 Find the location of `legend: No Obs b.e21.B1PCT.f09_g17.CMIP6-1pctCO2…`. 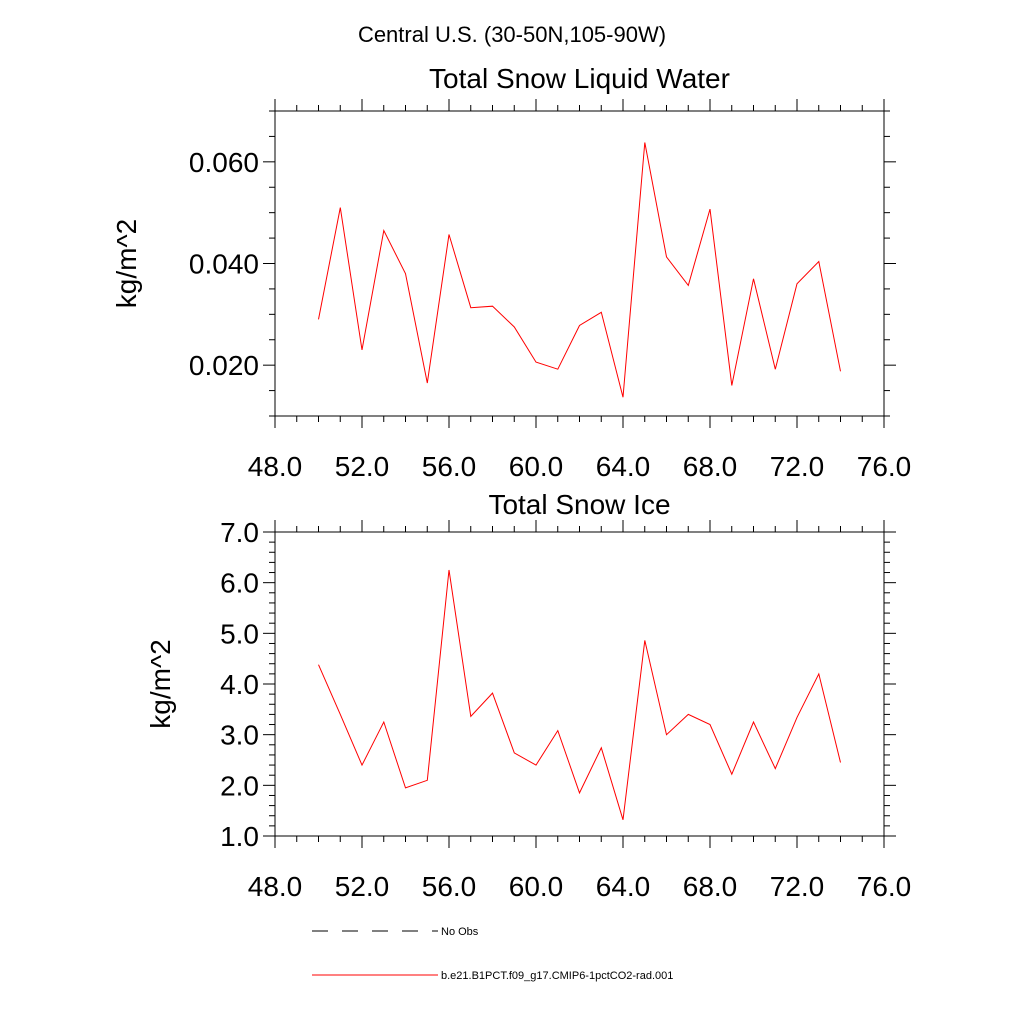

legend: No Obs b.e21.B1PCT.f09_g17.CMIP6-1pctCO2… is located at coordinates (492, 954).